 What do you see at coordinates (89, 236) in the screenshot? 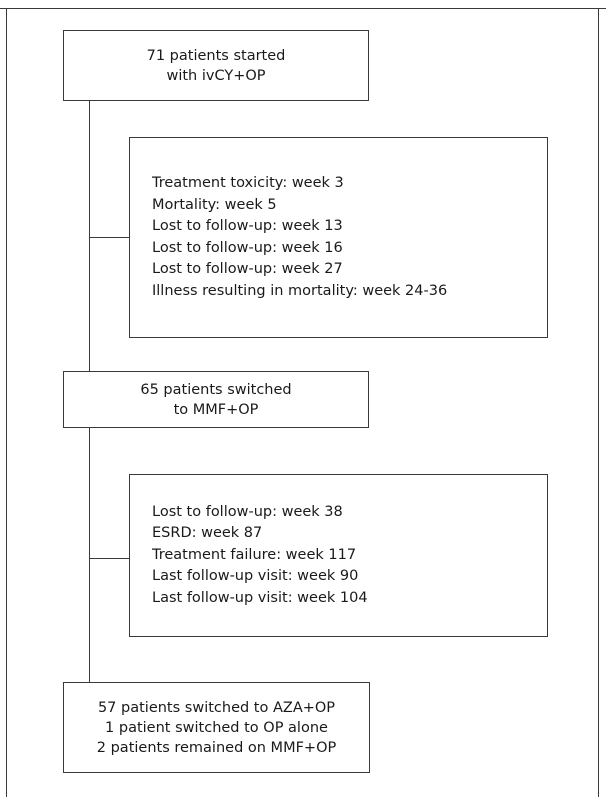
I see `connector-start-to-switch` at bounding box center [89, 236].